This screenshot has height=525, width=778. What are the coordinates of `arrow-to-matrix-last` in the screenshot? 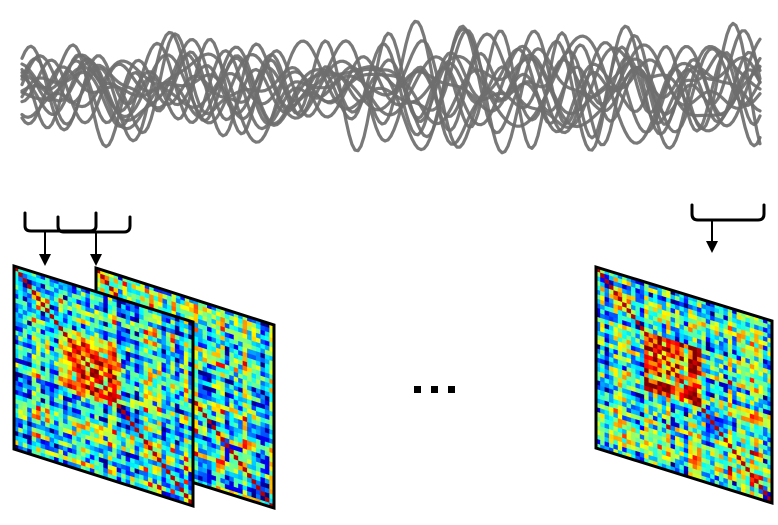 It's located at (712, 237).